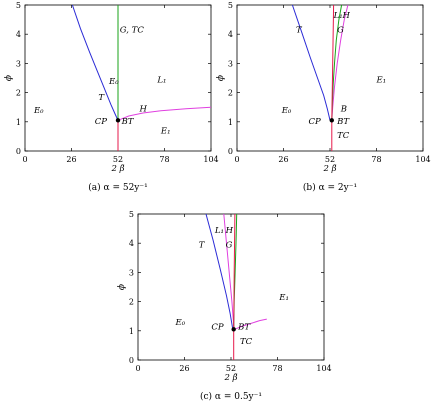 The width and height of the screenshot is (440, 404). I want to click on panel-caption: (c) α = 0.5y⁻¹, so click(231, 396).